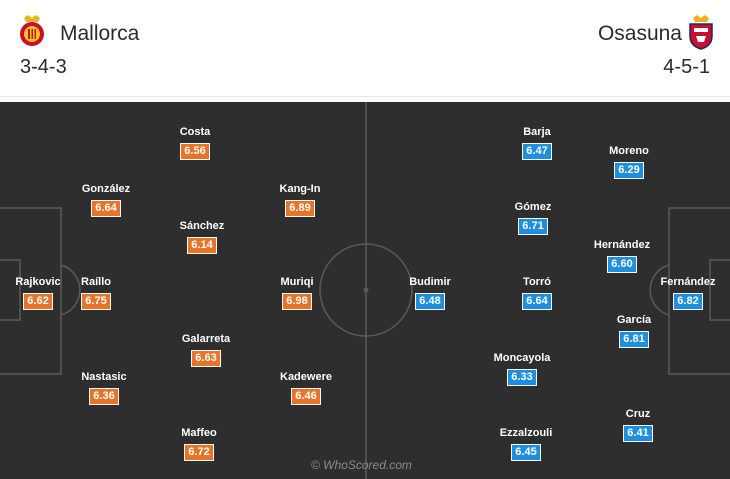 The height and width of the screenshot is (479, 730). Describe the element at coordinates (106, 189) in the screenshot. I see `player-name: González` at that location.